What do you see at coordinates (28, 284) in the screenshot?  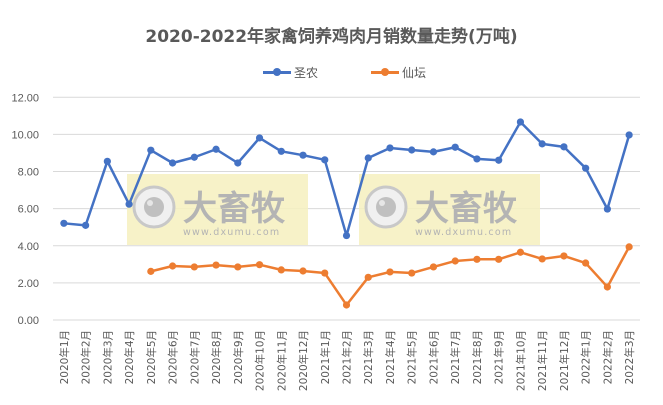 I see `y-tick-label: 2.00` at bounding box center [28, 284].